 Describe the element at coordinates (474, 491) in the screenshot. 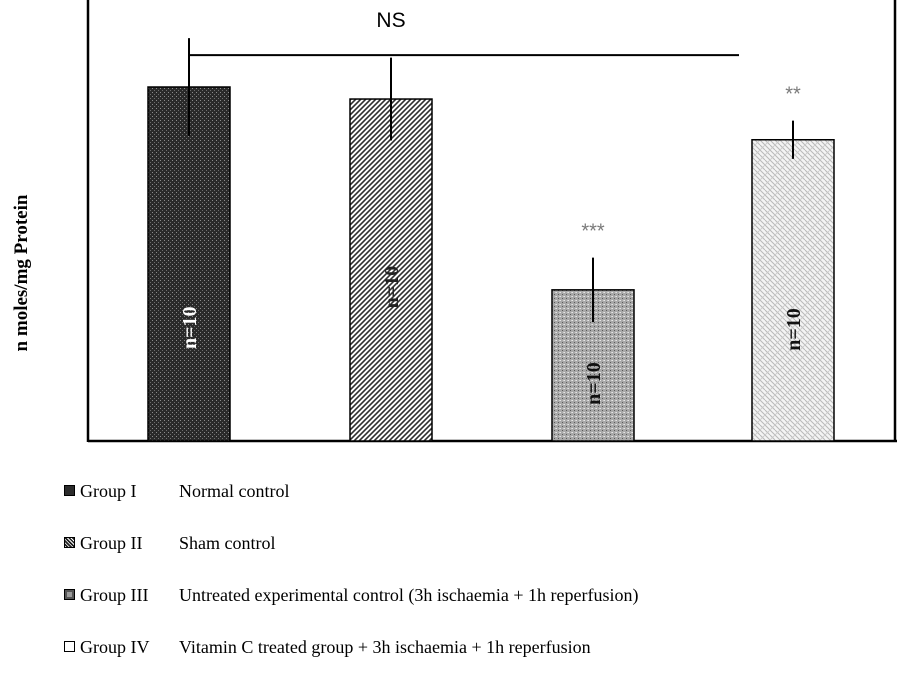

I see `legend-item: Group I Normal control` at that location.